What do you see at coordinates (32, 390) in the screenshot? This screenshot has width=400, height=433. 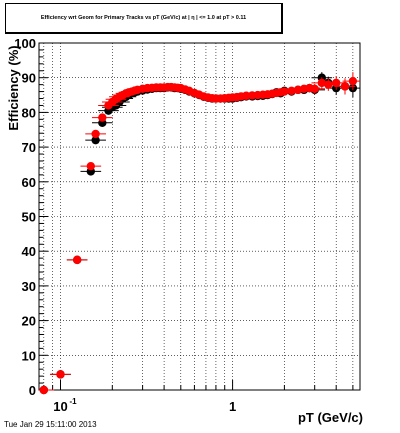 I see `y-tick-label: 0` at bounding box center [32, 390].